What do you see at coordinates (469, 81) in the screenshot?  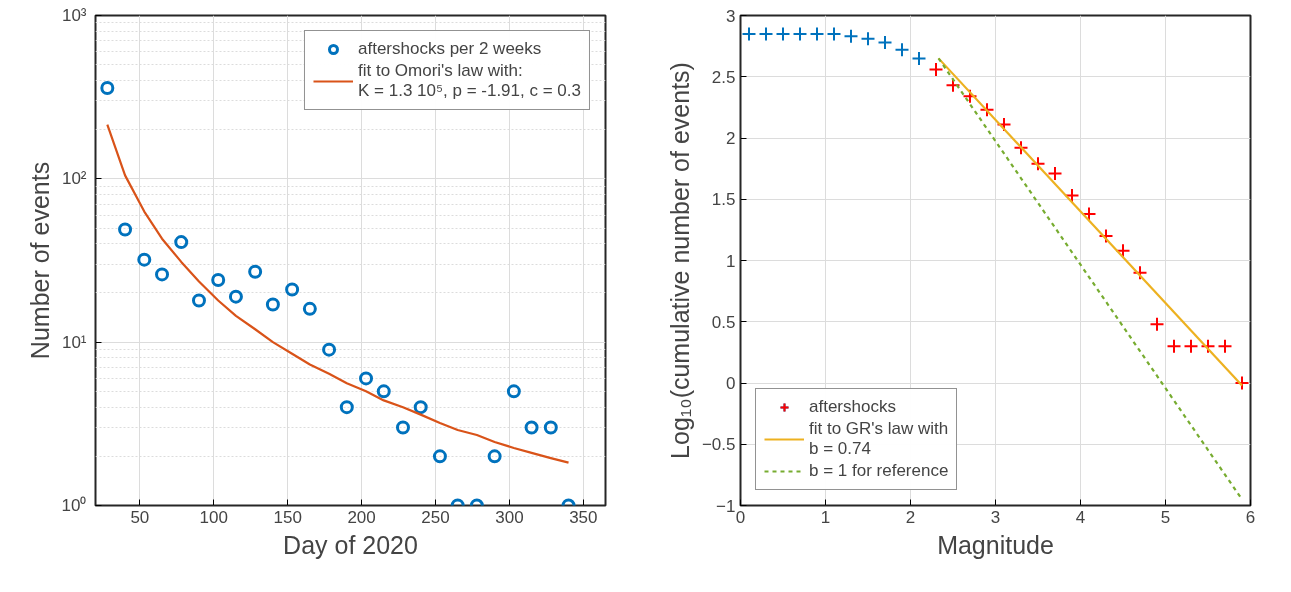 I see `legend-label: fit to Omori's law with: K = 1.3 10⁵, p = -1.91, c = 0.3` at bounding box center [469, 81].